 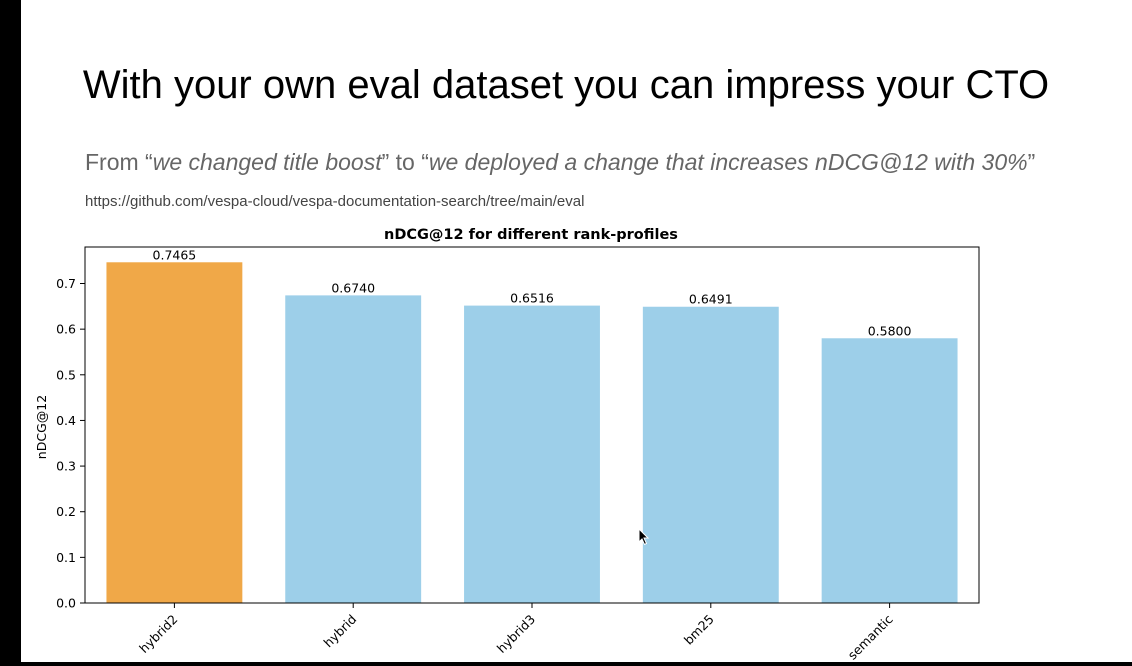 What do you see at coordinates (711, 299) in the screenshot?
I see `bar-value-label: 0.6491` at bounding box center [711, 299].